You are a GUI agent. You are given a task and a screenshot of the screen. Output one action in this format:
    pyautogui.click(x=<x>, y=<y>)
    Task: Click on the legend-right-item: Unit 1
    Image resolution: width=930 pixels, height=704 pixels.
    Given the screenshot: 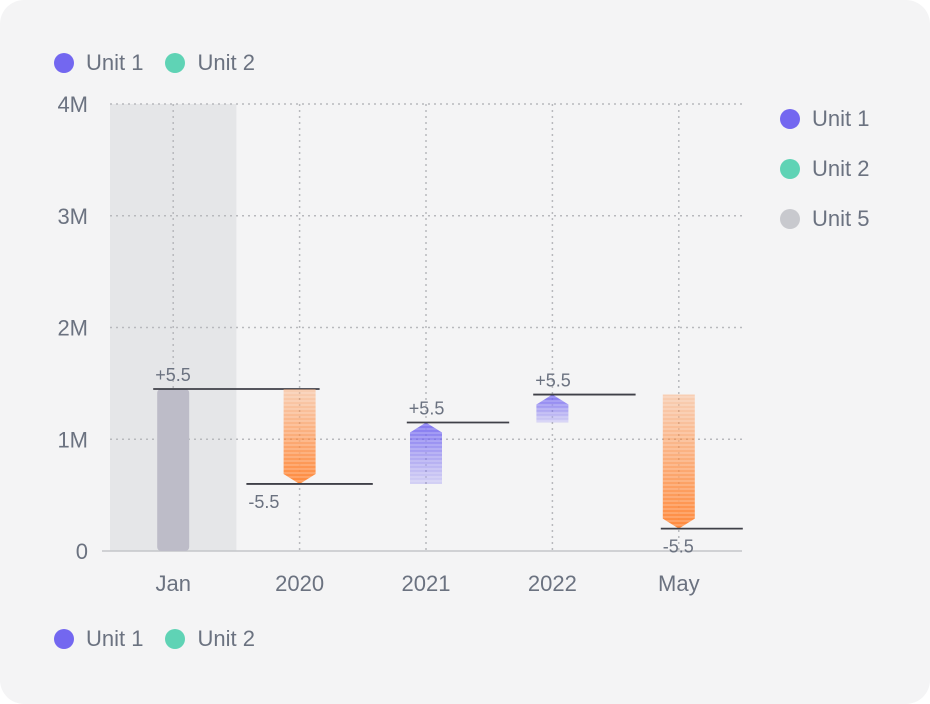 What is the action you would take?
    pyautogui.click(x=824, y=119)
    